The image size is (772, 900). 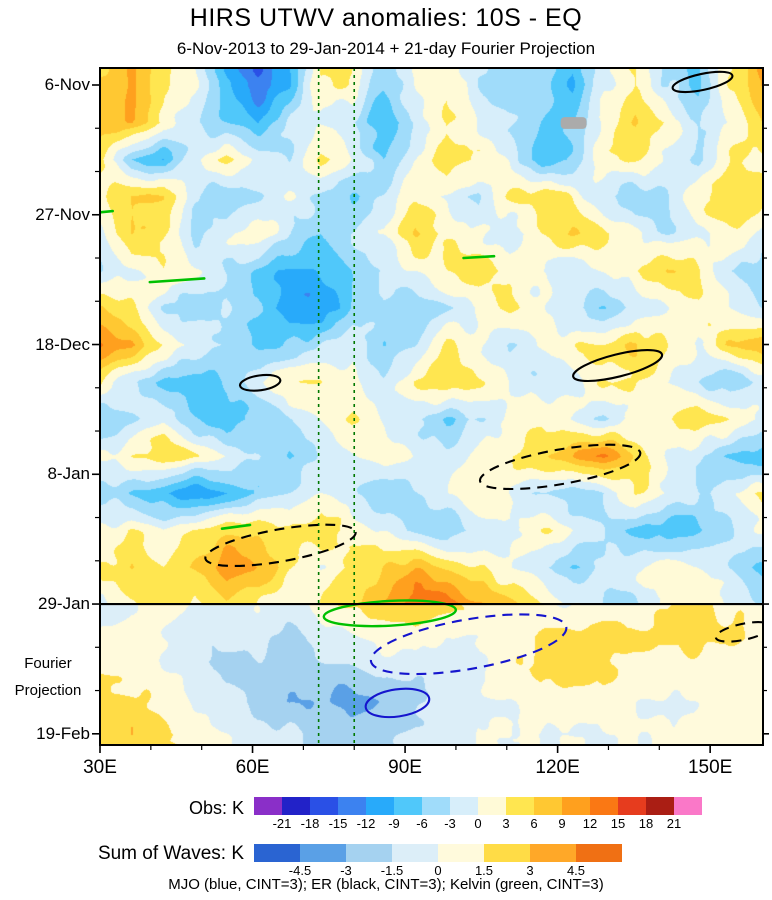 What do you see at coordinates (506, 823) in the screenshot?
I see `obs-colorbar-tick-label: 3` at bounding box center [506, 823].